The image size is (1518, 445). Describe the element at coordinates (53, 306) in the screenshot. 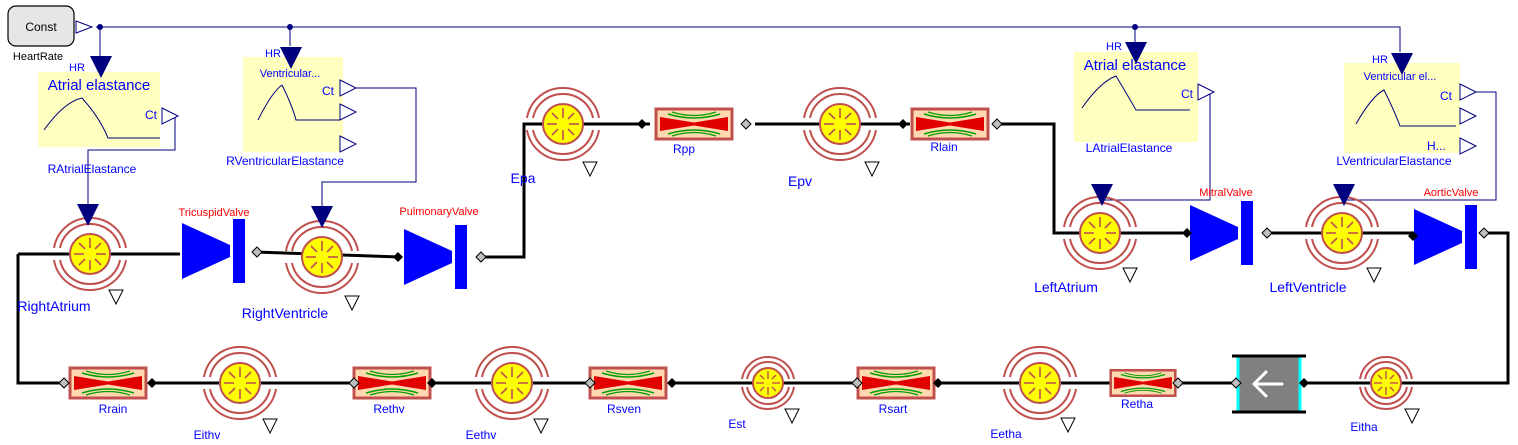

I see `right-atrium-label: RightAtrium` at that location.